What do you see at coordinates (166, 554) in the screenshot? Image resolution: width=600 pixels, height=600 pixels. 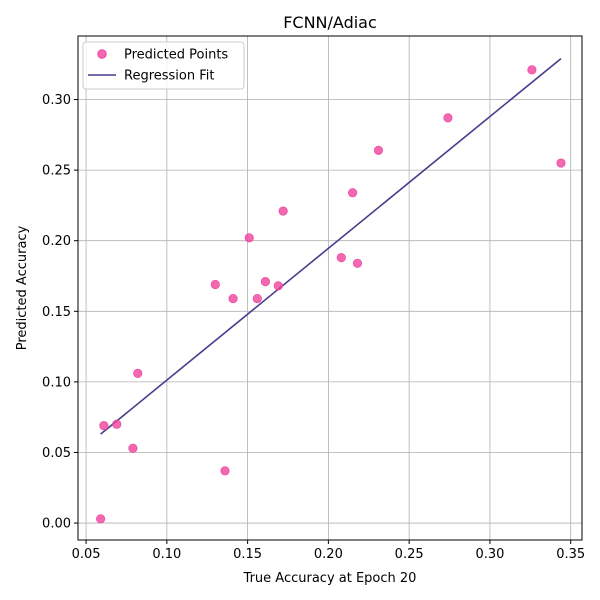 I see `x-tick-label: 0.10` at bounding box center [166, 554].